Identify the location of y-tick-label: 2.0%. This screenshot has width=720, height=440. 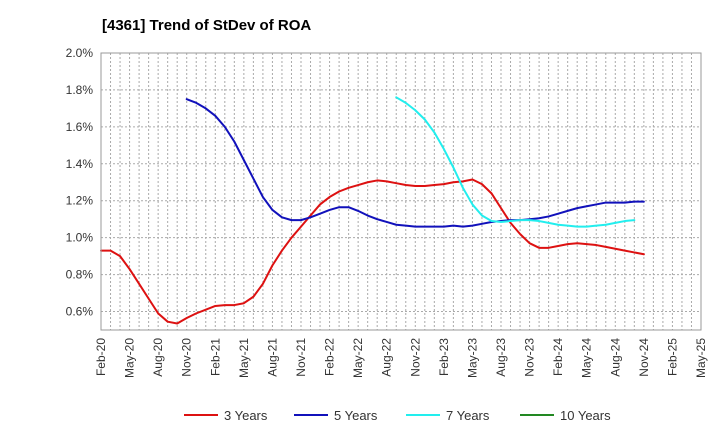
(80, 53).